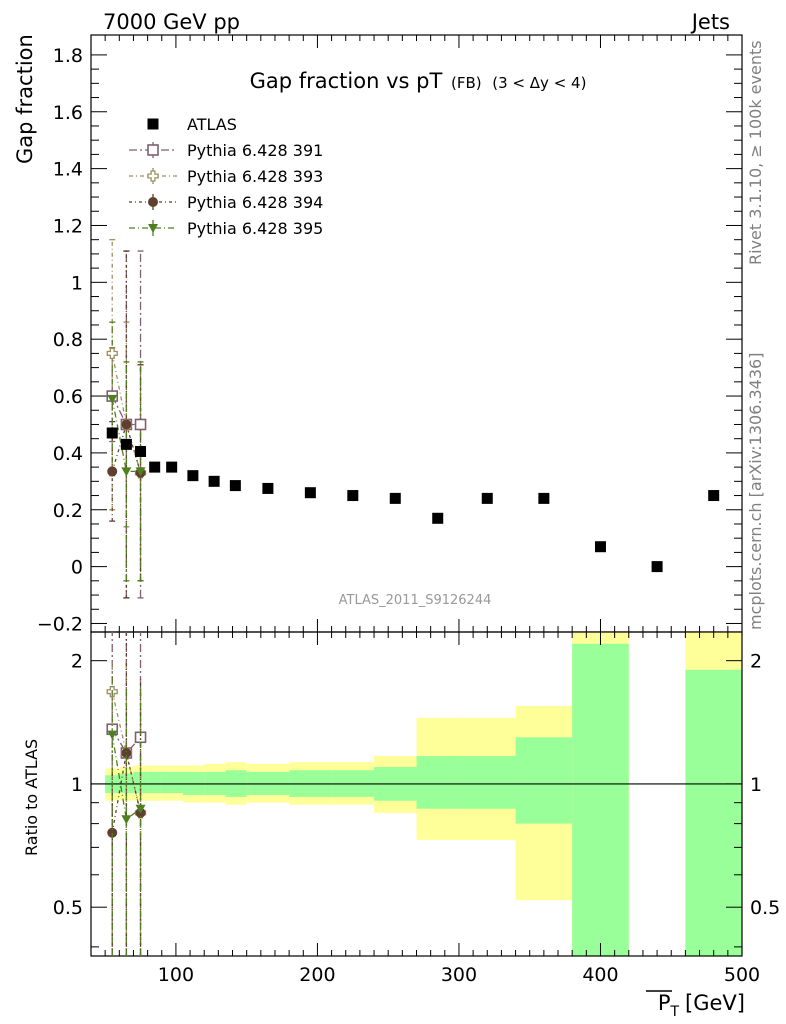 The width and height of the screenshot is (786, 1024). I want to click on main-plot-title: Gap fraction vs pT (FB) (3 < Δy < 4), so click(418, 81).